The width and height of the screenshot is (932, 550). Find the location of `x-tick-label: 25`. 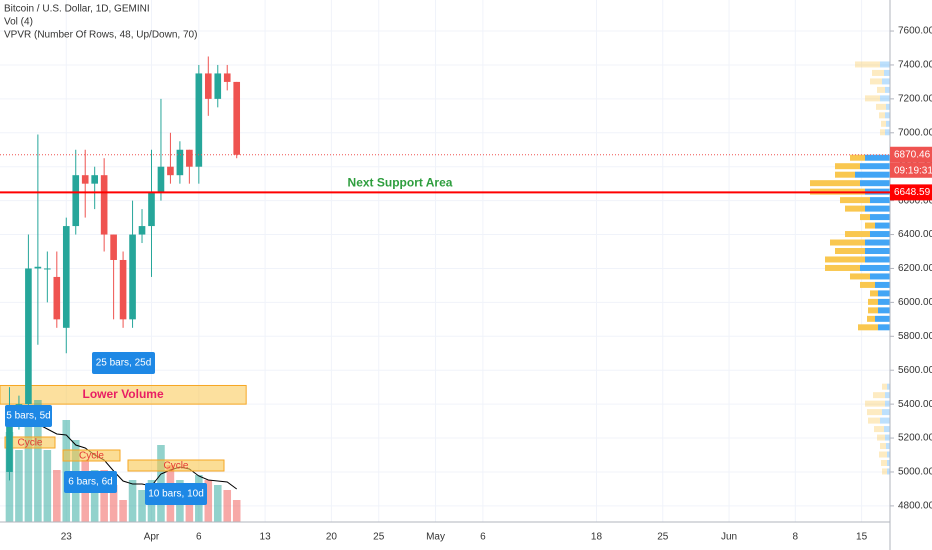

x-tick-label: 25 is located at coordinates (379, 537).